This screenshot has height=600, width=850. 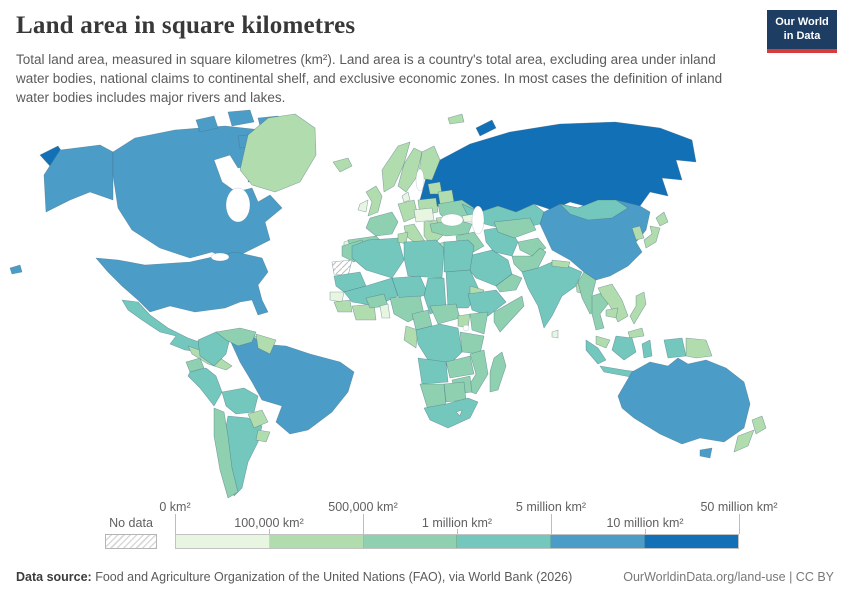 What do you see at coordinates (337, 297) in the screenshot?
I see `country-senegal` at bounding box center [337, 297].